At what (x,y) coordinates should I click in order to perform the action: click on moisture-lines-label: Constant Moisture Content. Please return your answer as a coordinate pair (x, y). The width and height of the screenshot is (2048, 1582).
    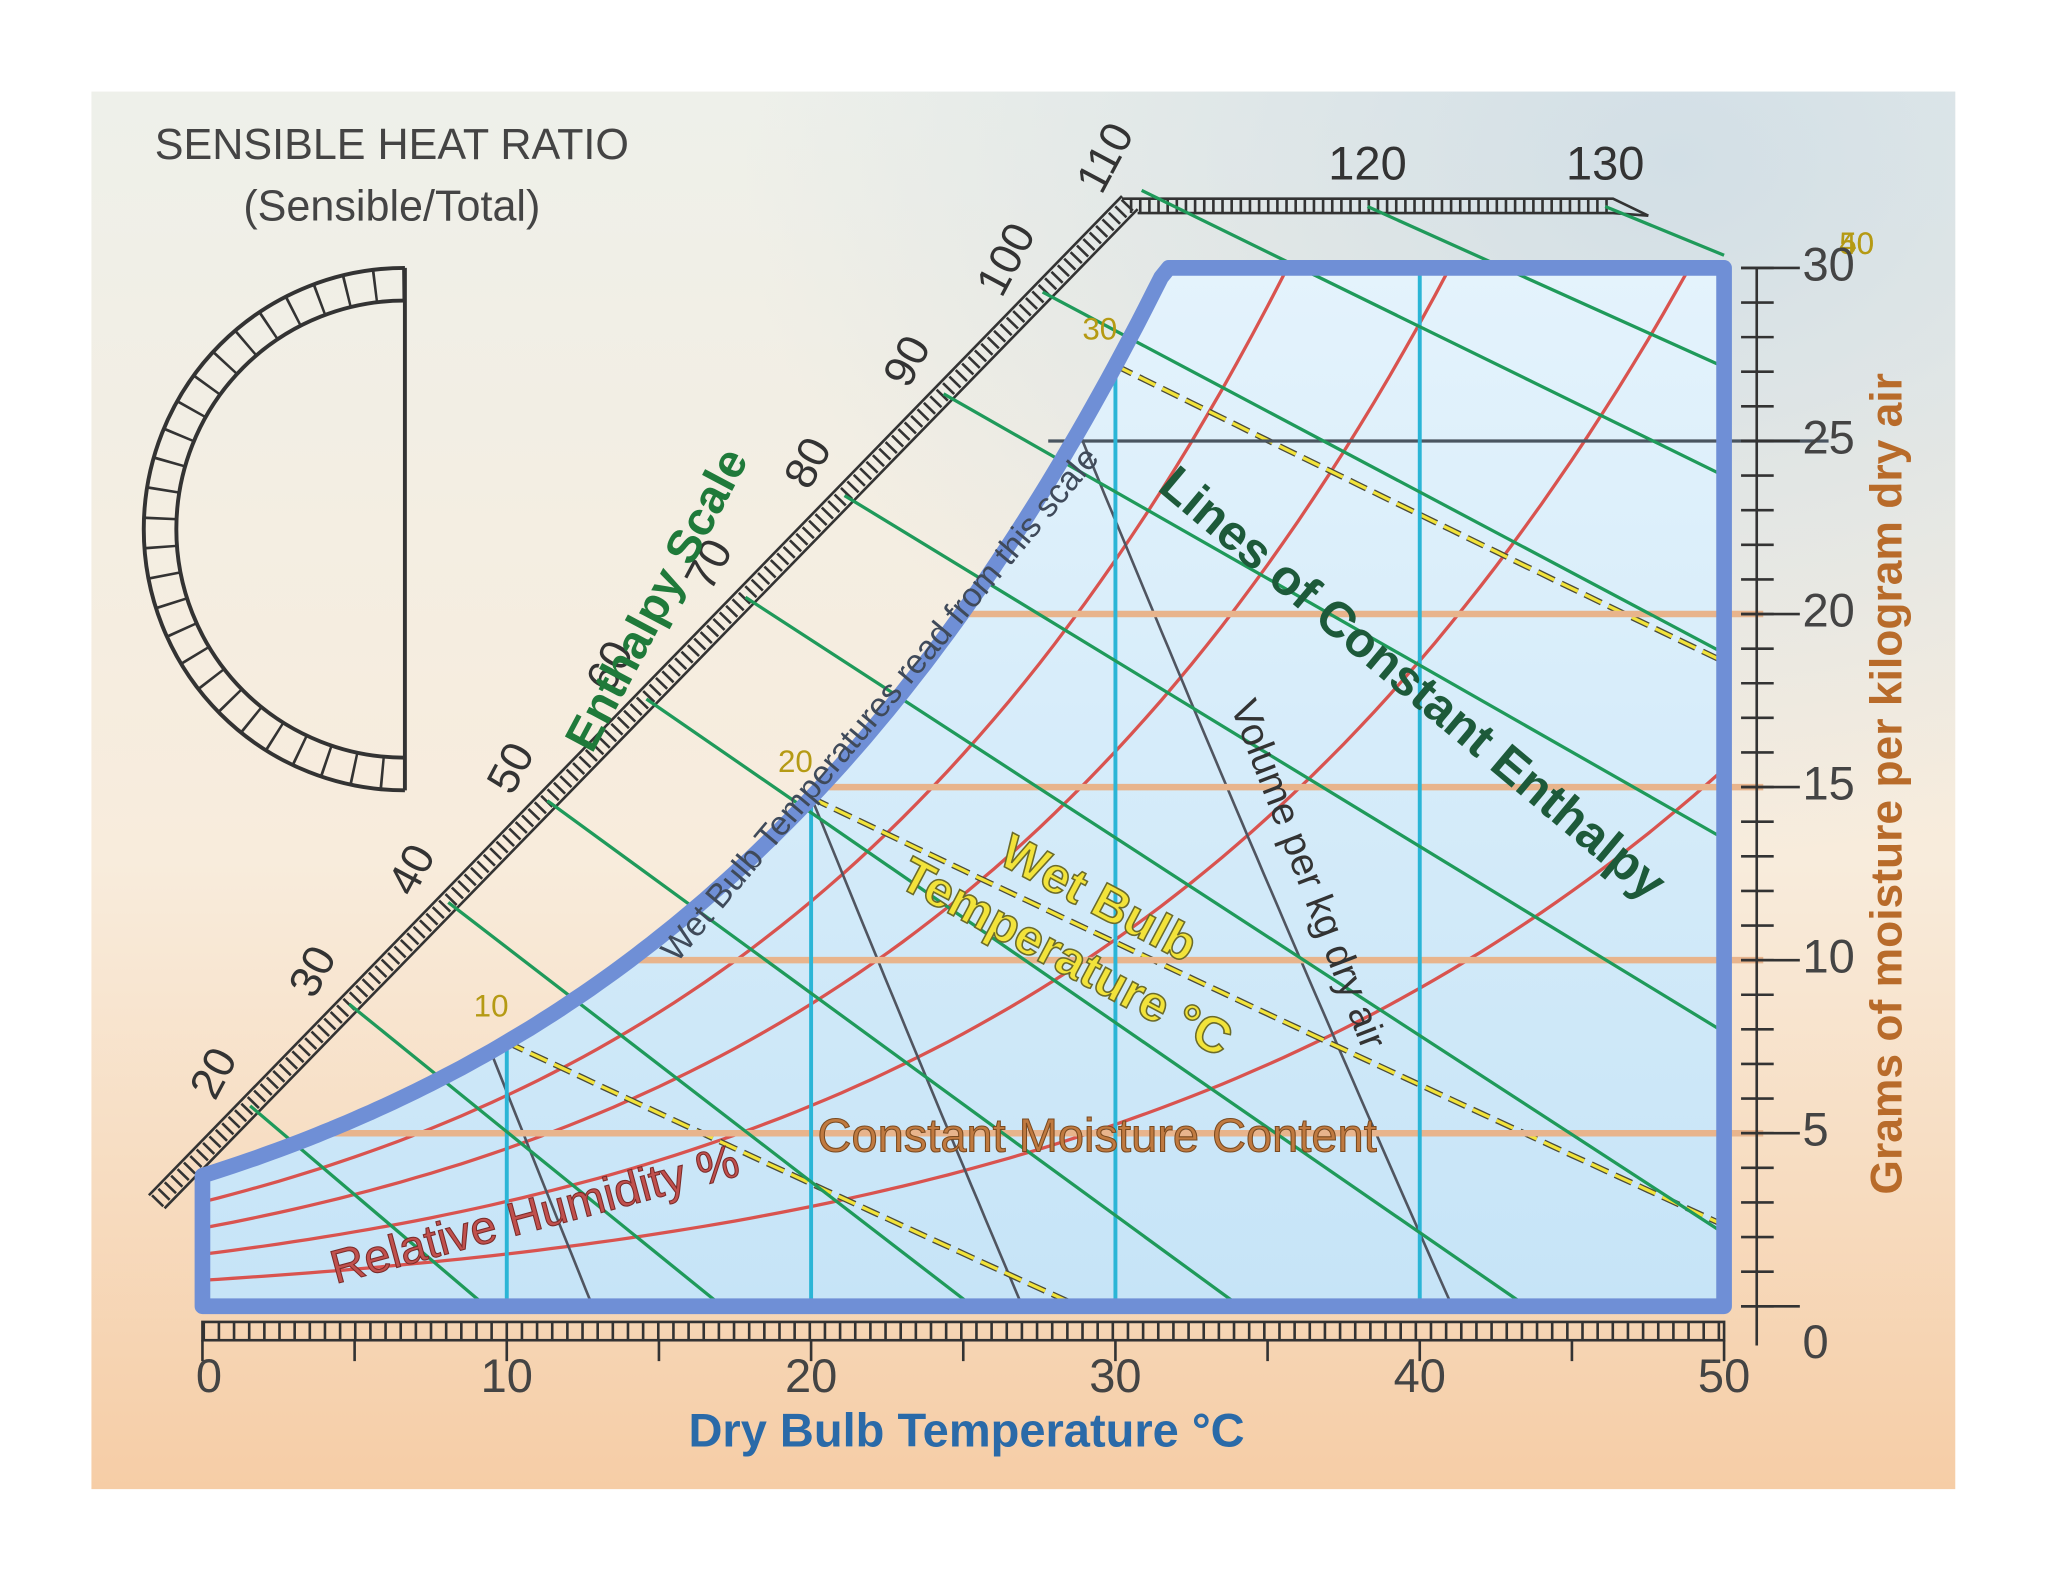
    Looking at the image, I should click on (1097, 1135).